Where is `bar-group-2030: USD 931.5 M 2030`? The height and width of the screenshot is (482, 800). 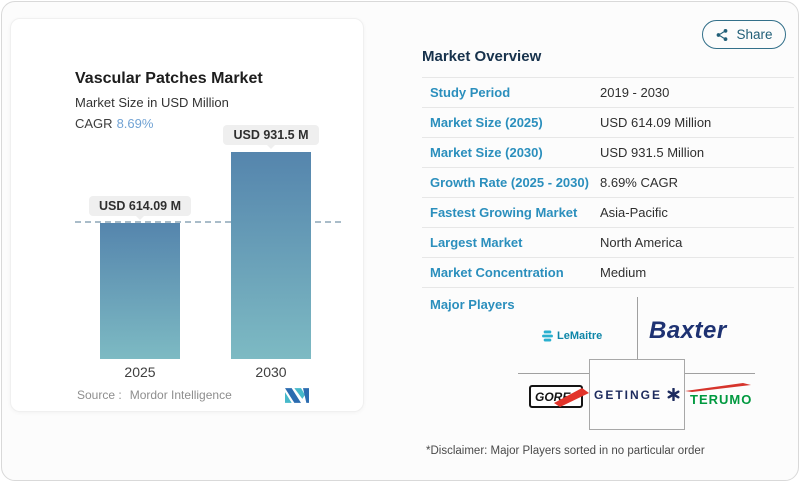
bar-group-2030: USD 931.5 M 2030 is located at coordinates (271, 252).